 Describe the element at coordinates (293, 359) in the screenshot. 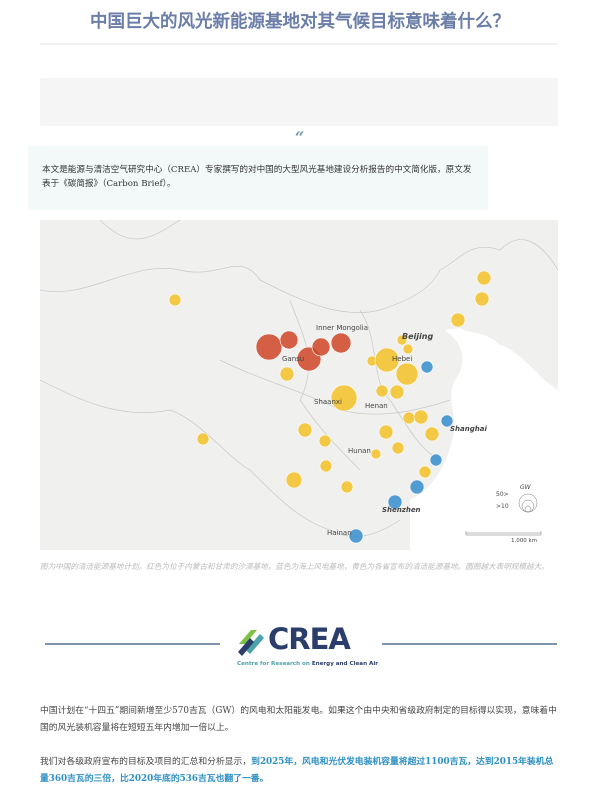

I see `label-gansu: Gansu` at that location.